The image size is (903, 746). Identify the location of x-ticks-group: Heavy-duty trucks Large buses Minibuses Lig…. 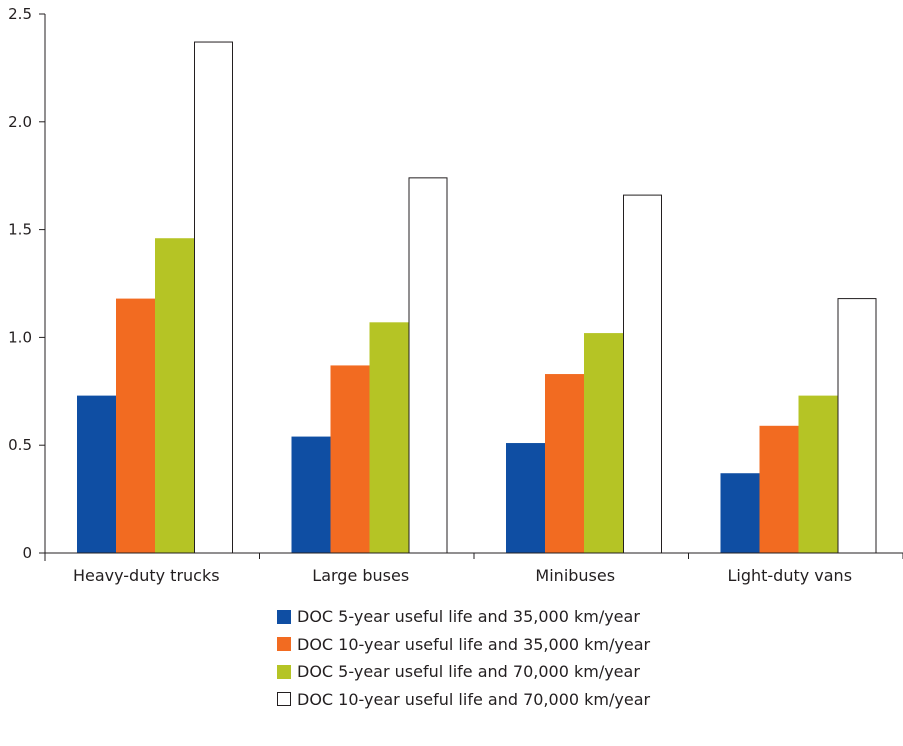
(488, 569).